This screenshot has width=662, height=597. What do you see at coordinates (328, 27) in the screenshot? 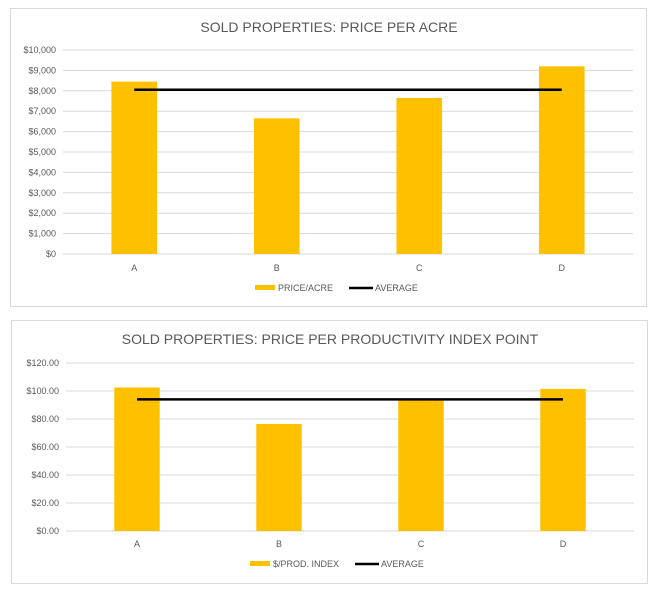
I see `chart-title: SOLD PROPERTIES: PRICE PER ACRE` at bounding box center [328, 27].